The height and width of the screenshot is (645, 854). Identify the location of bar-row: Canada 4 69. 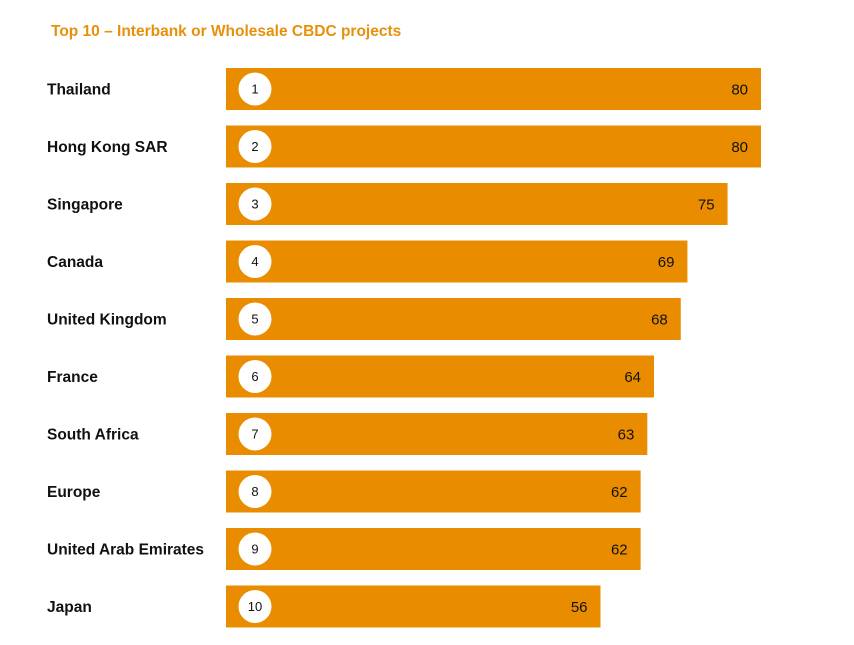
(367, 261).